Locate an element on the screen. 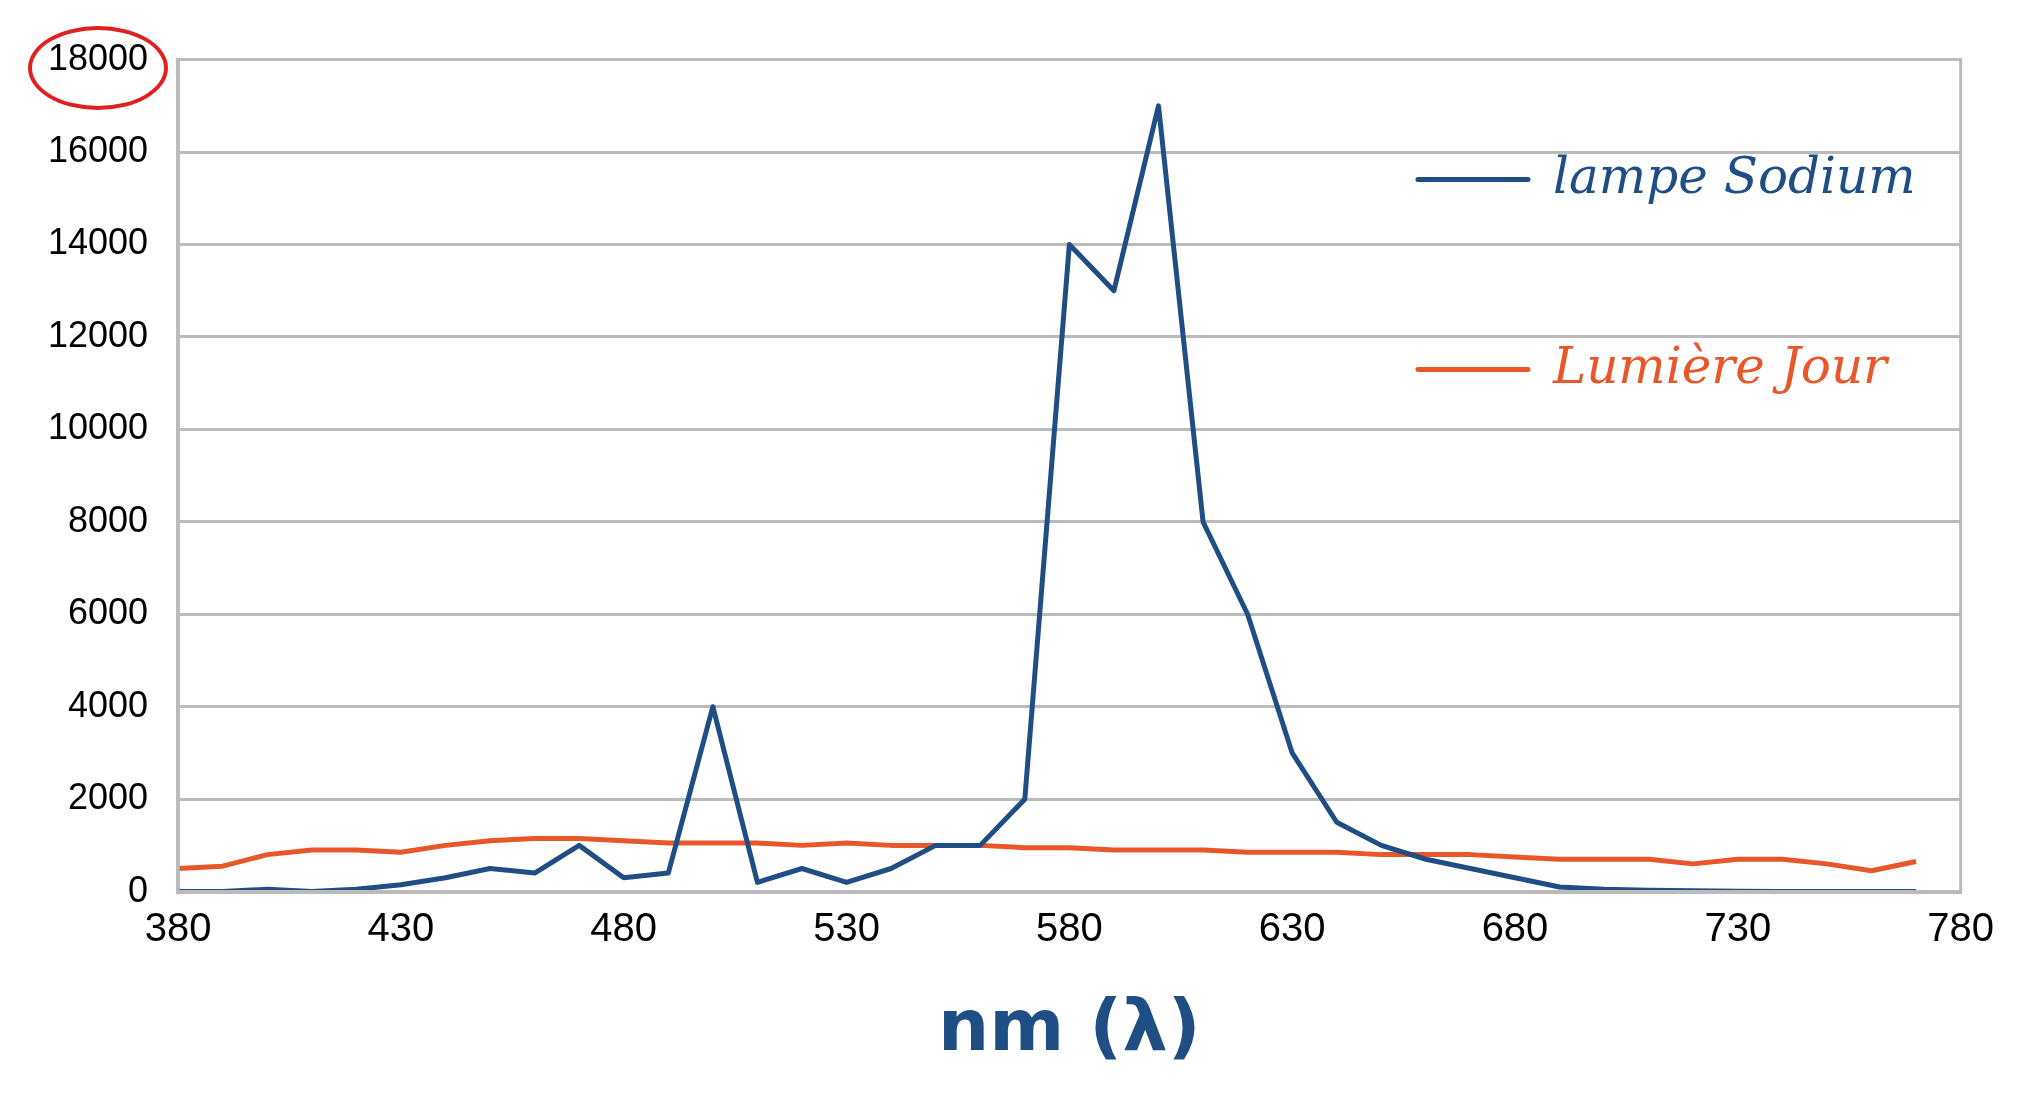 This screenshot has height=1097, width=2032. y-tick-label: 10000 is located at coordinates (98, 427).